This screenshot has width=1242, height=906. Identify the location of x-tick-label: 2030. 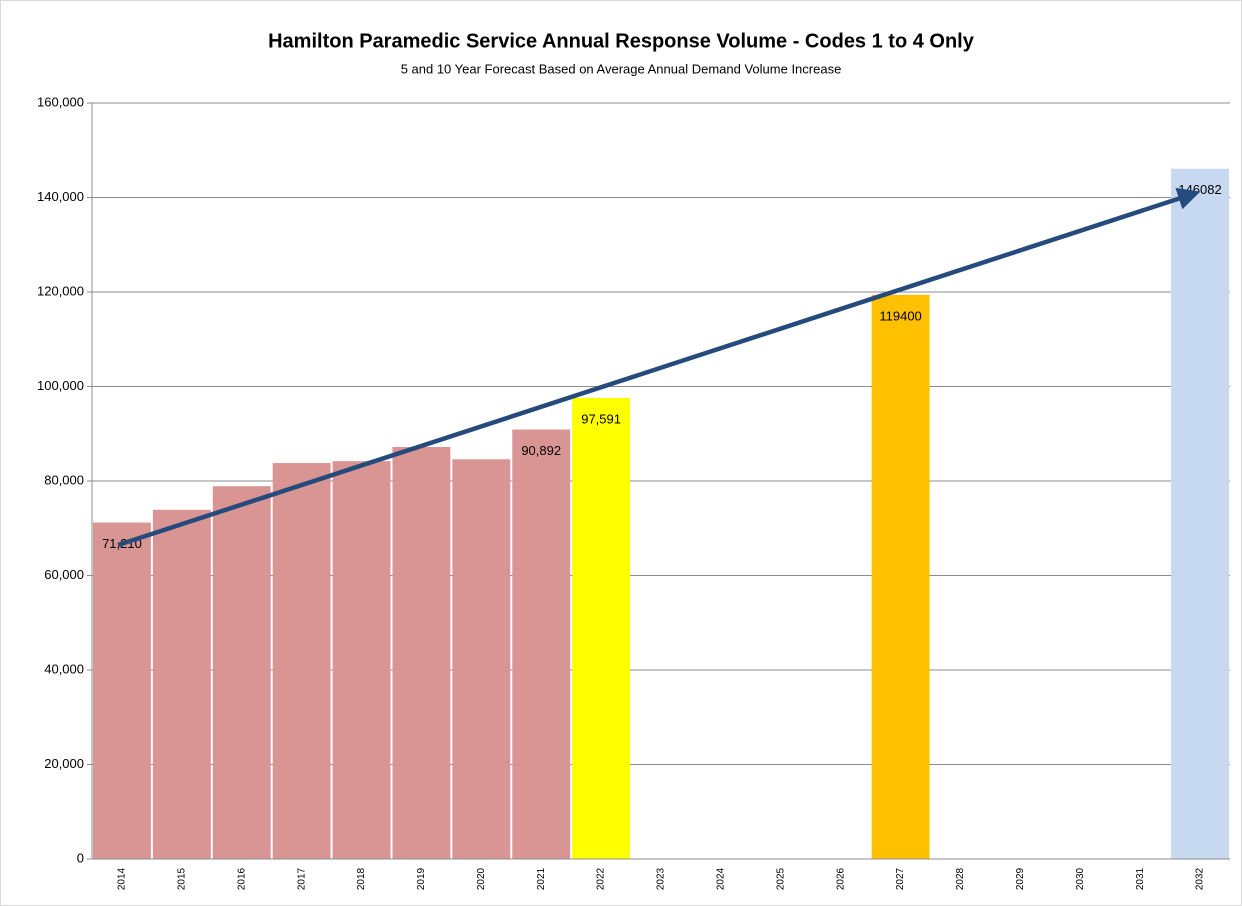
(1080, 878).